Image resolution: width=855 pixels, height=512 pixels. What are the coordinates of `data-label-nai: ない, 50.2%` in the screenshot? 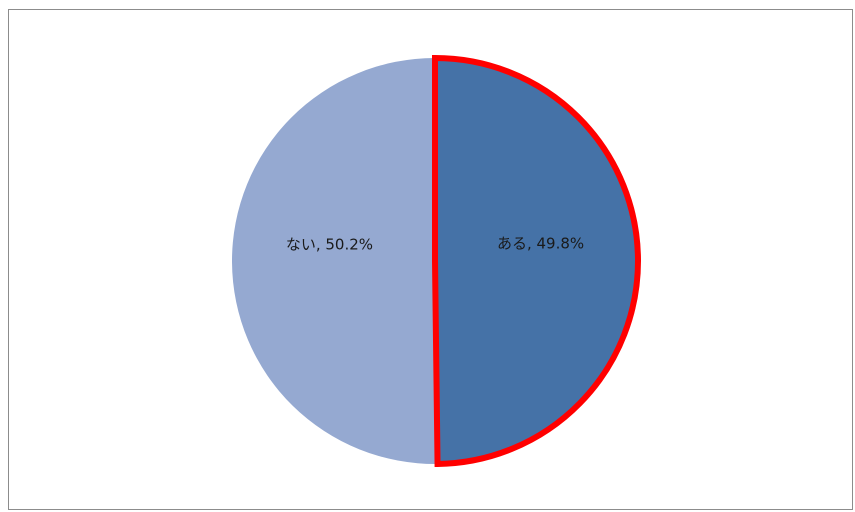 It's located at (329, 245).